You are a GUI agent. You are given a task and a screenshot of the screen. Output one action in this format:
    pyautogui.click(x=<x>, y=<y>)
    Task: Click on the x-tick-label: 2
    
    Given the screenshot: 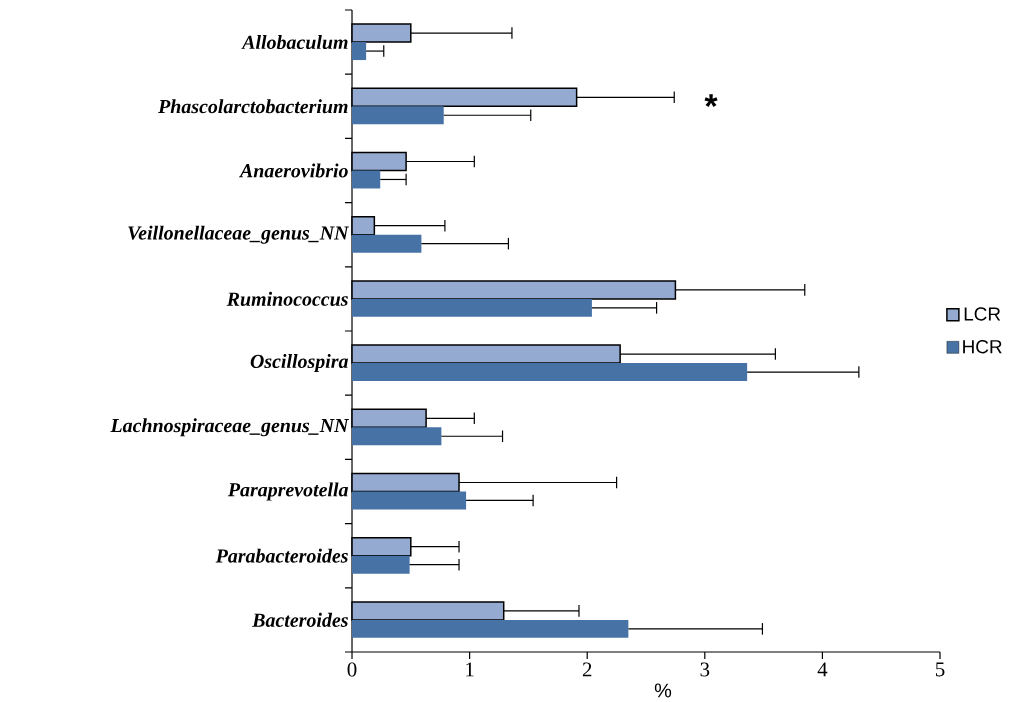 What is the action you would take?
    pyautogui.click(x=587, y=669)
    